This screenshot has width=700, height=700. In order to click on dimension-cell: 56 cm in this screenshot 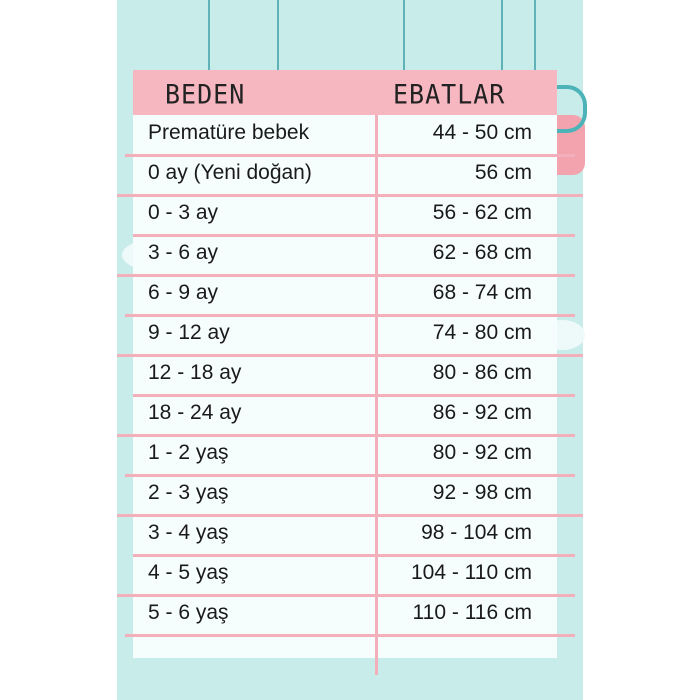, I will do `click(503, 172)`.